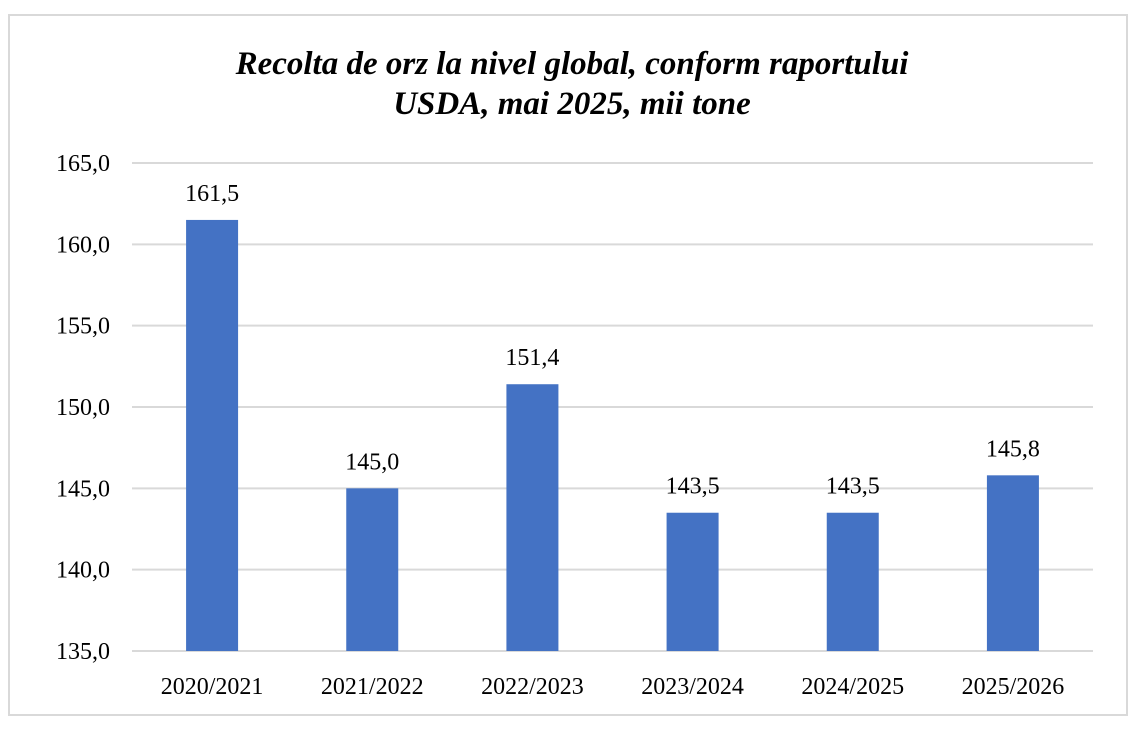  I want to click on y-tick-label: 145,0, so click(83, 489).